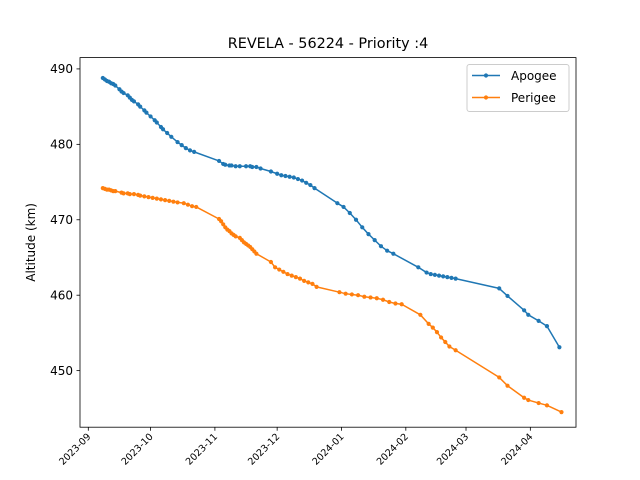  What do you see at coordinates (61, 69) in the screenshot?
I see `y-tick-label: 490` at bounding box center [61, 69].